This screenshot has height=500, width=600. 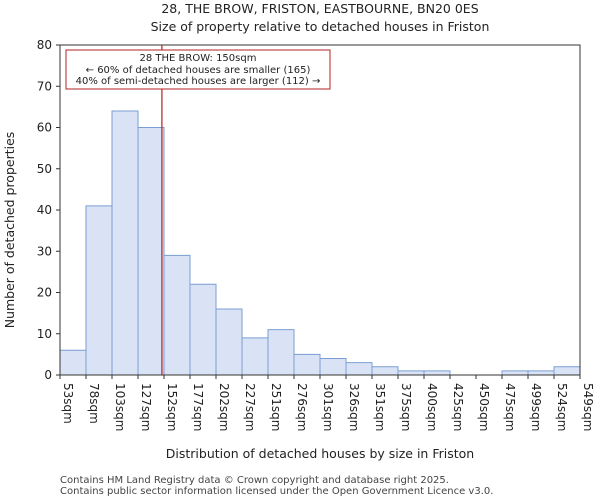 I want to click on x-tick-label: 326sqm, so click(x=354, y=407).